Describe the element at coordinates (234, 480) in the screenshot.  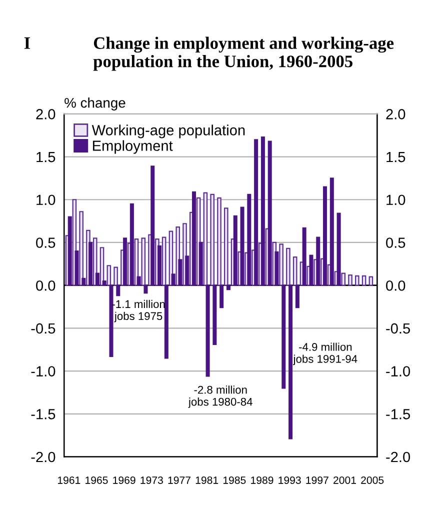
I see `x-tick-label: 1985` at that location.